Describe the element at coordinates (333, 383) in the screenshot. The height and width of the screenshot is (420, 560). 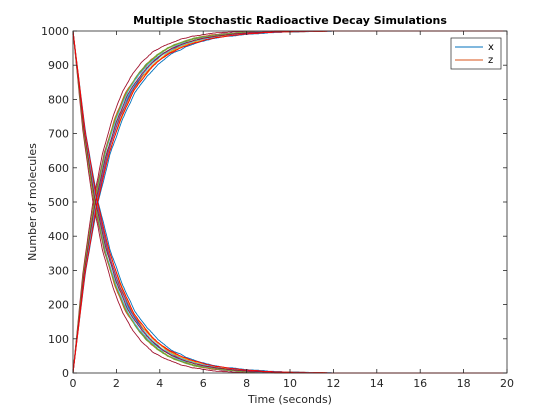
I see `x-tick-label: 12` at that location.